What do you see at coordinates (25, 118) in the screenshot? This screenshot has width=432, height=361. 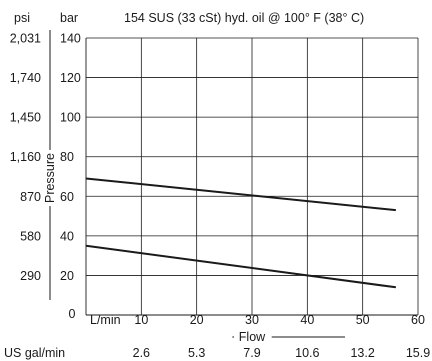 I see `psi-tick-label-4: 1,450` at bounding box center [25, 118].